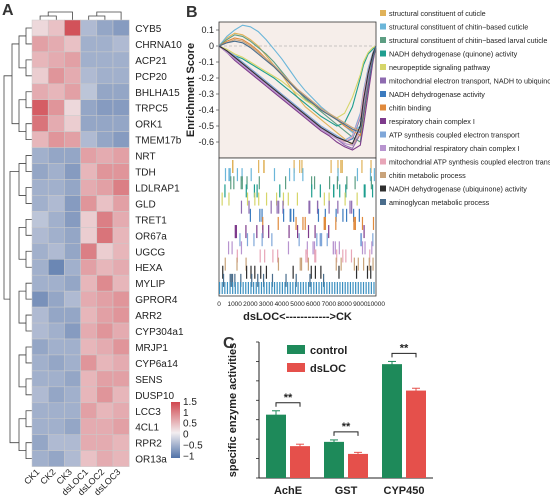 The image size is (550, 501). What do you see at coordinates (219, 304) in the screenshot?
I see `x-tick-label: 0` at bounding box center [219, 304].